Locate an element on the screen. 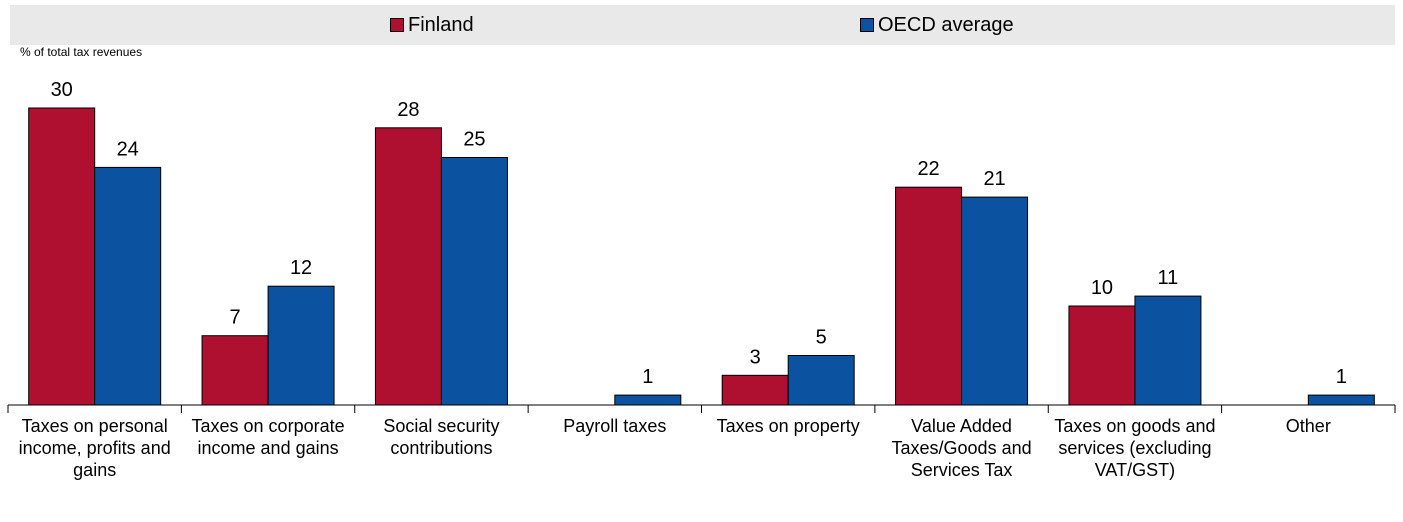 The width and height of the screenshot is (1403, 522). legend-item-oecd: OECD average is located at coordinates (937, 25).